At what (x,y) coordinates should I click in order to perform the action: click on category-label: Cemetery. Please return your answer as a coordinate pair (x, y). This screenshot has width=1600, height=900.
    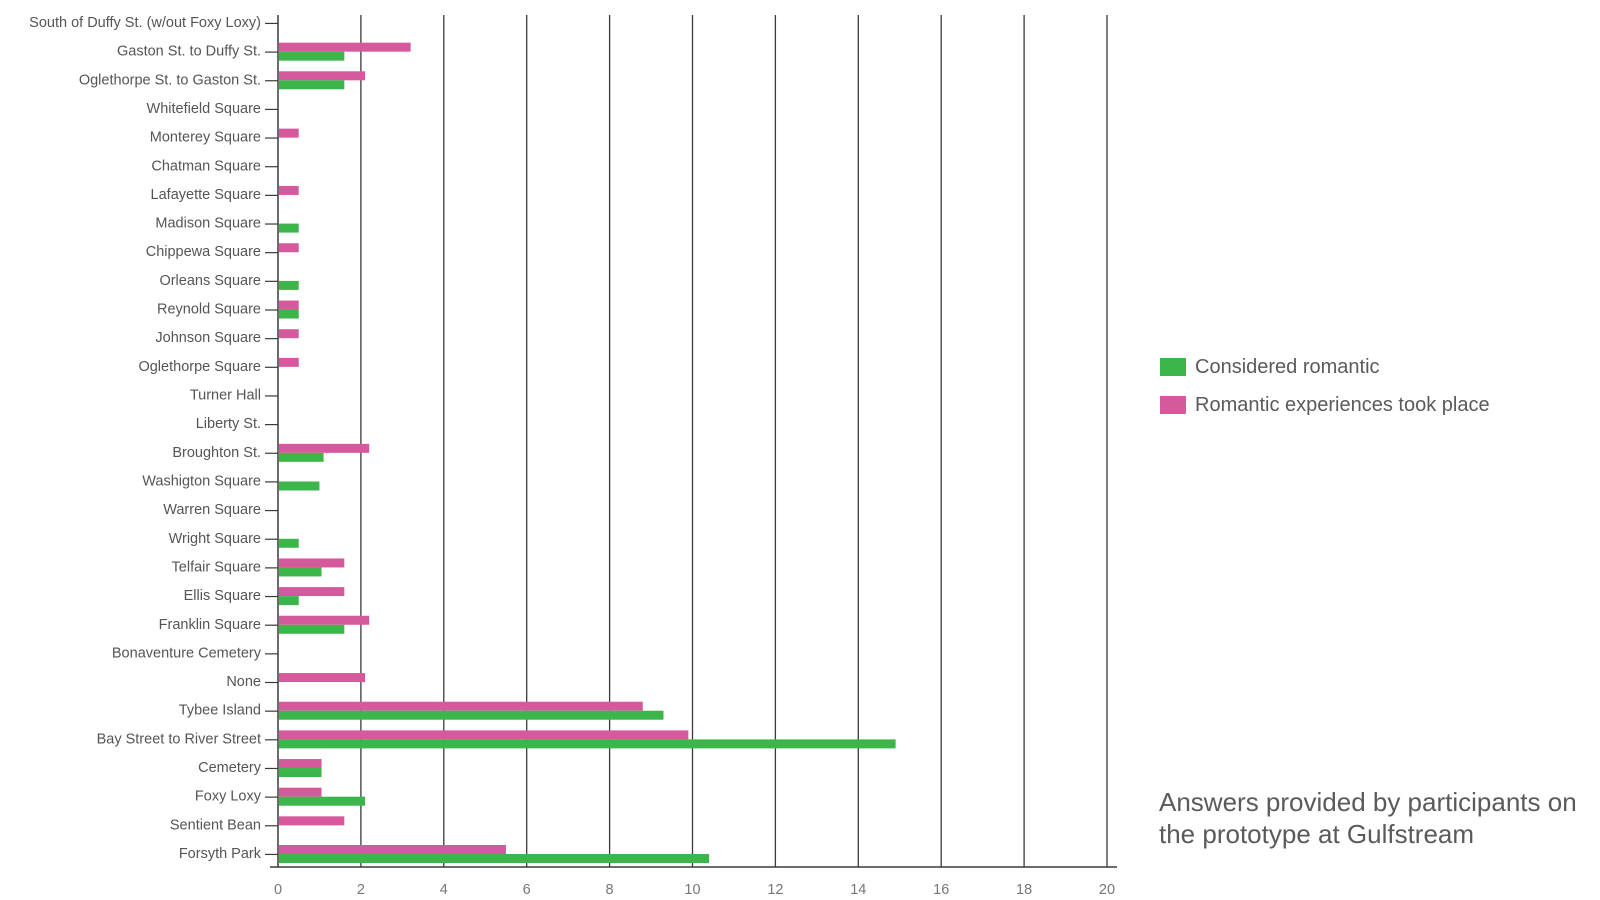
    Looking at the image, I should click on (230, 768).